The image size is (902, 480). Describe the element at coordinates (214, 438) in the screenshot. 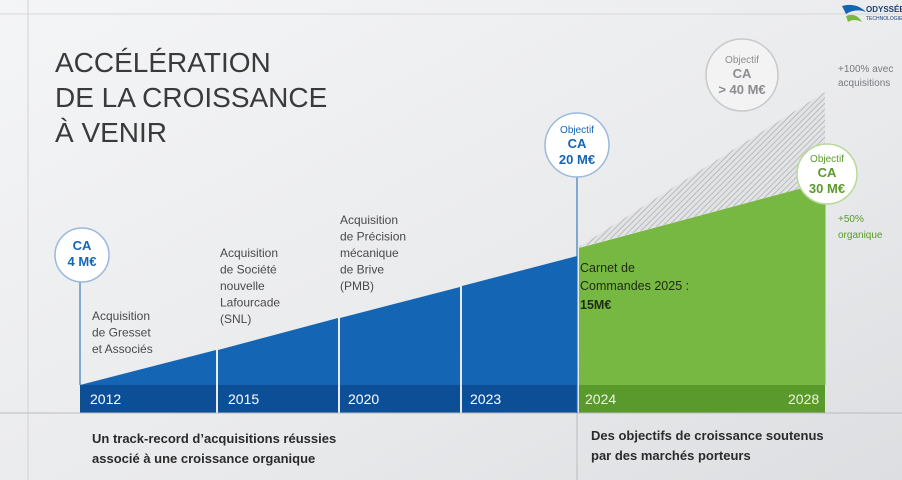

I see `footer-text: Un track-record d’acquisitions réussies` at that location.